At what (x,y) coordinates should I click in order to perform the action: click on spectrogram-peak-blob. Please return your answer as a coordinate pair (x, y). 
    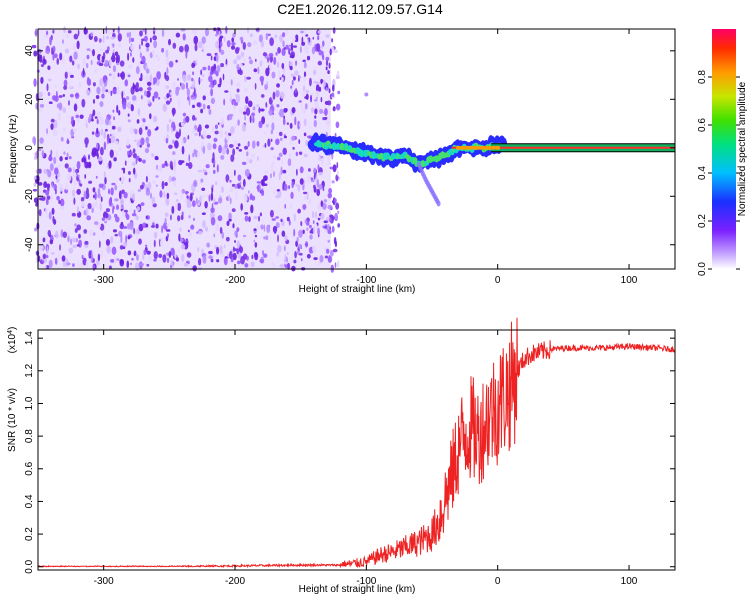
    Looking at the image, I should click on (470, 147).